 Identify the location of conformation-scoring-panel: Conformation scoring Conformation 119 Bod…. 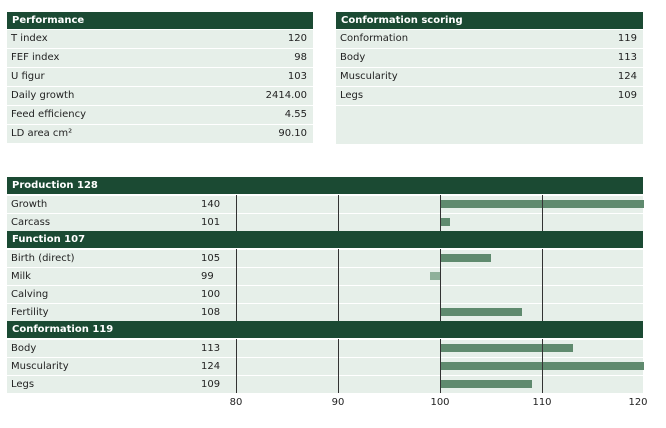
(489, 78).